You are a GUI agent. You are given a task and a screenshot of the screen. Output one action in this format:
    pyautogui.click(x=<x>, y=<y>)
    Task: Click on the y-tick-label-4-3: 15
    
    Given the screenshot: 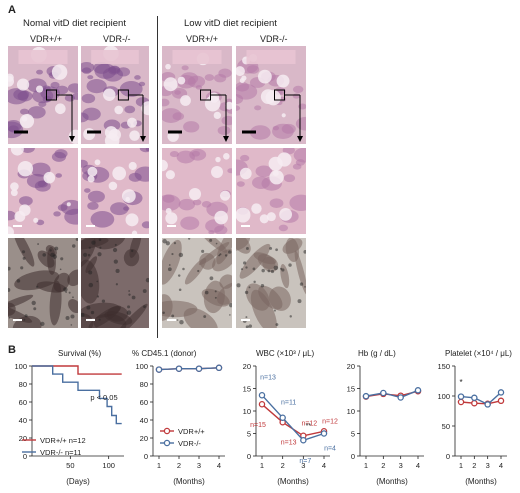 What is the action you would take?
    pyautogui.click(x=351, y=389)
    